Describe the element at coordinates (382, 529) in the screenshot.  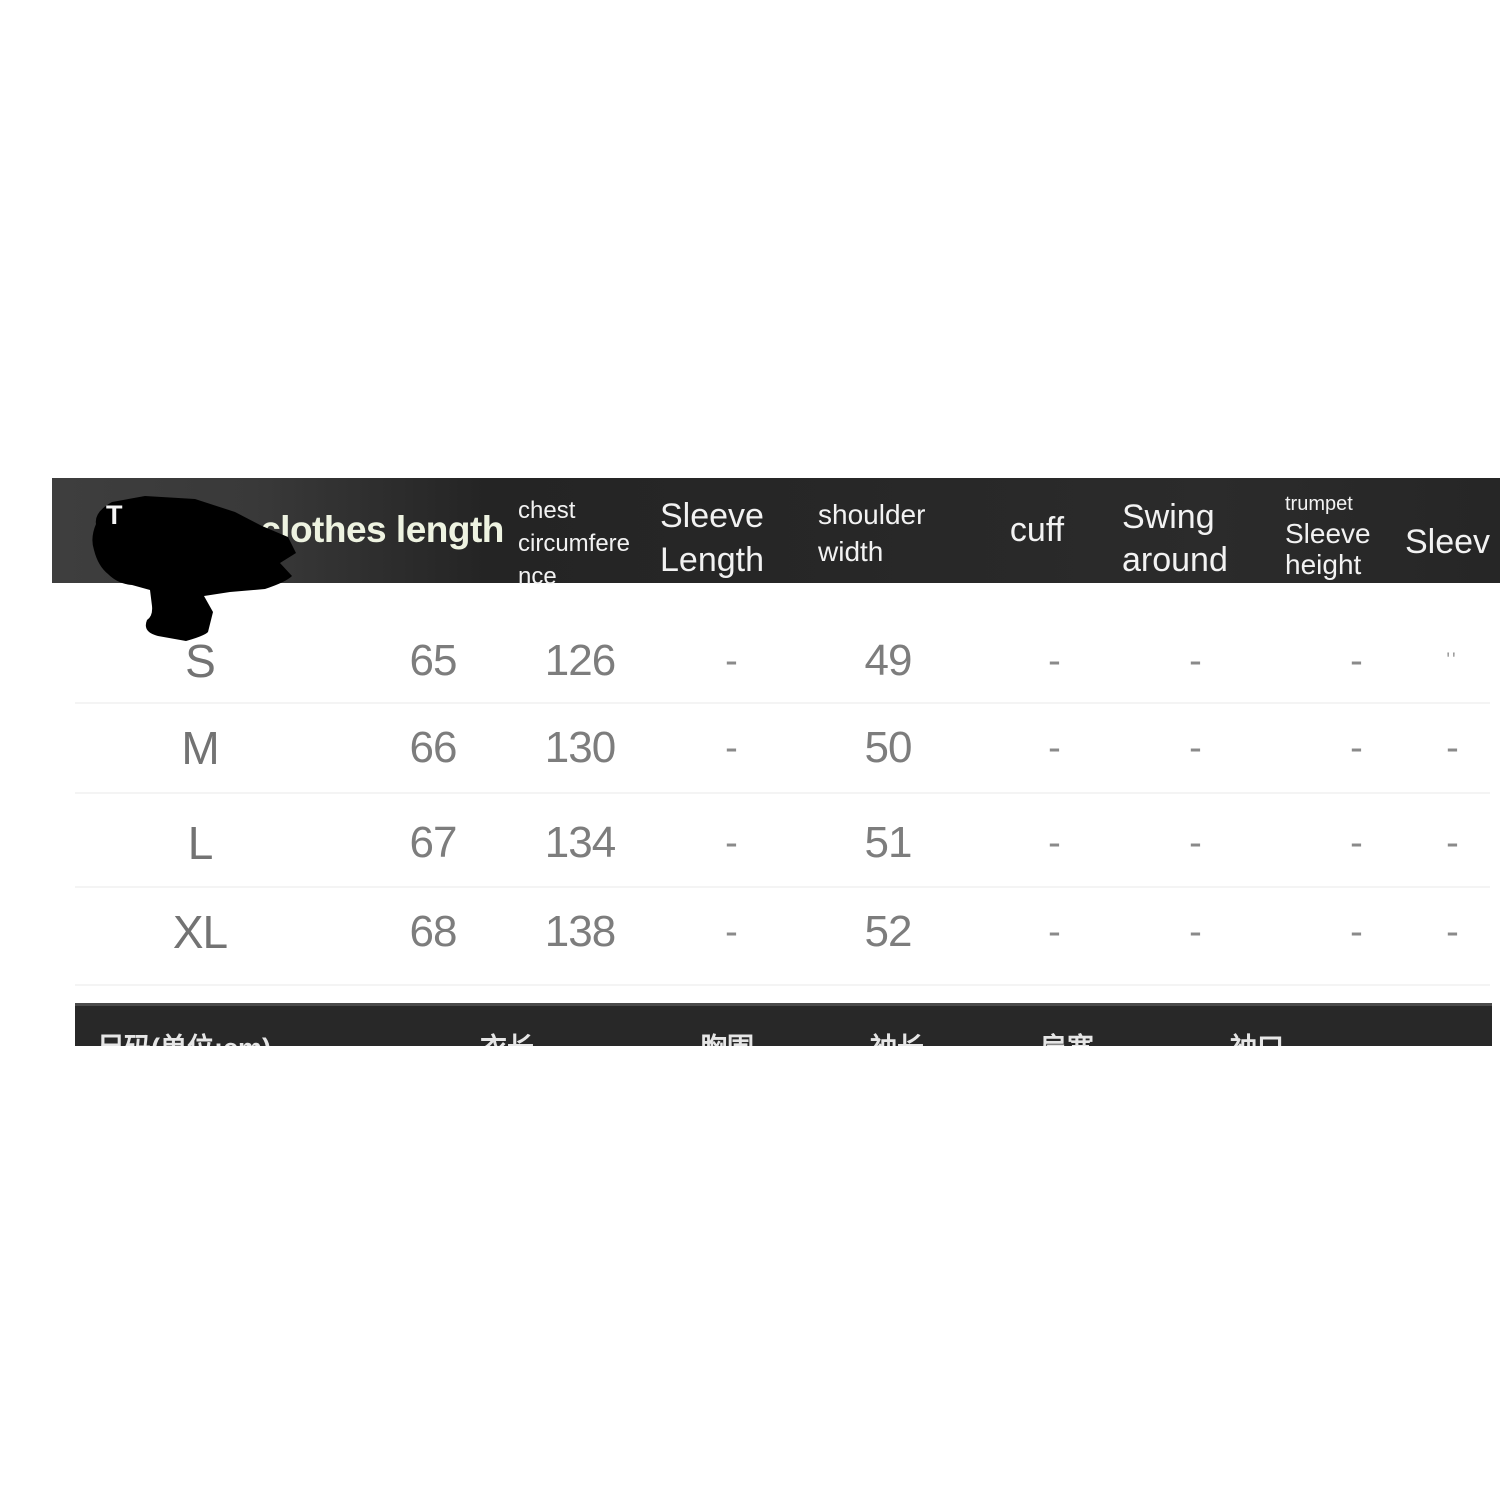
I see `header-clothes-length: clothes length` at that location.